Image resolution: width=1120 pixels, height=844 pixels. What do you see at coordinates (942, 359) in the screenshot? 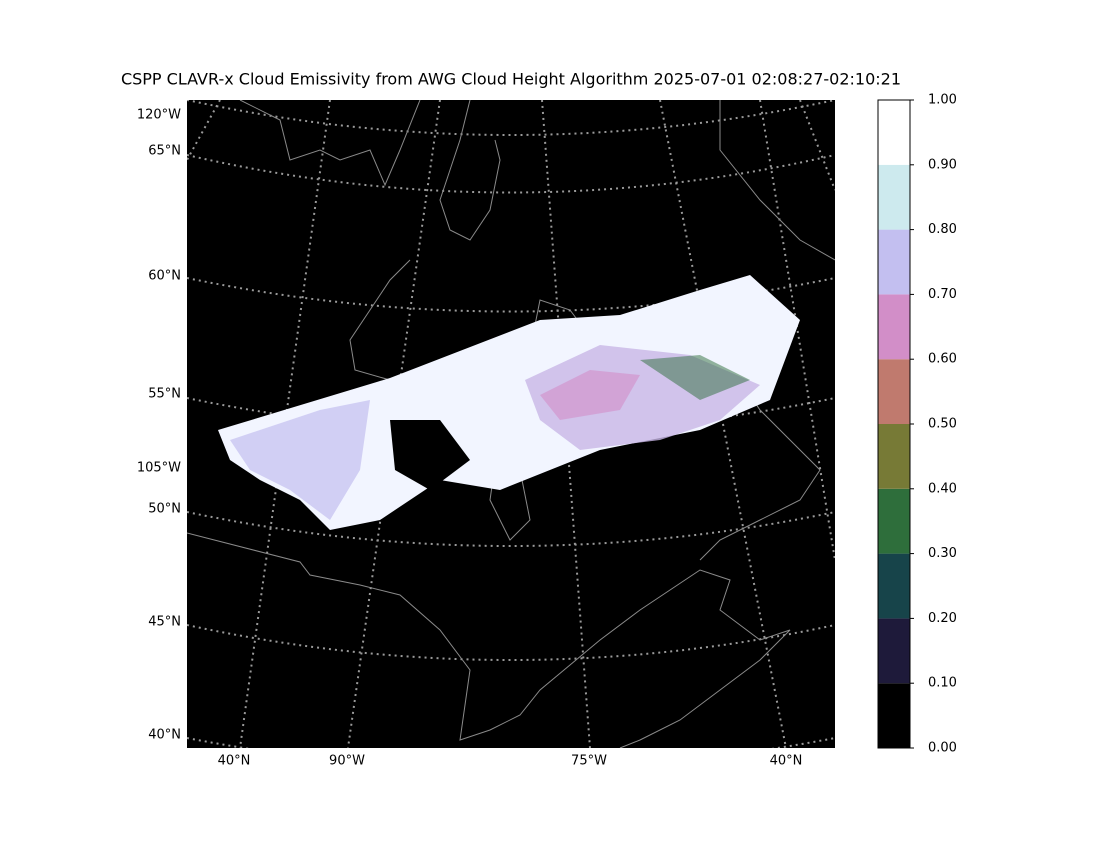
I see `colorbar-tick-label: 0.60` at bounding box center [942, 359].